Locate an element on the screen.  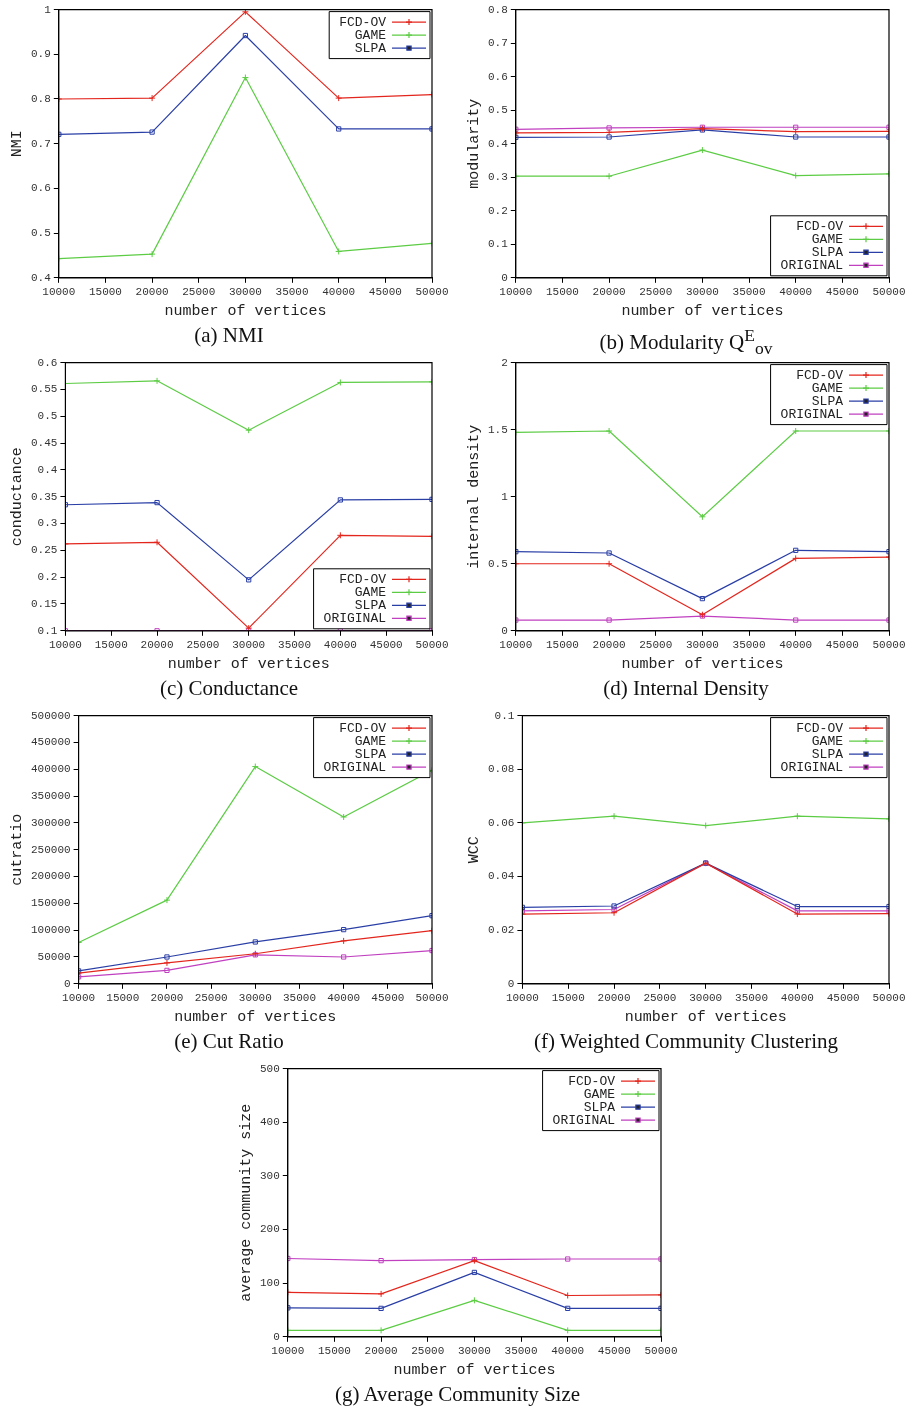
y-tick-label: 2 is located at coordinates (504, 362).